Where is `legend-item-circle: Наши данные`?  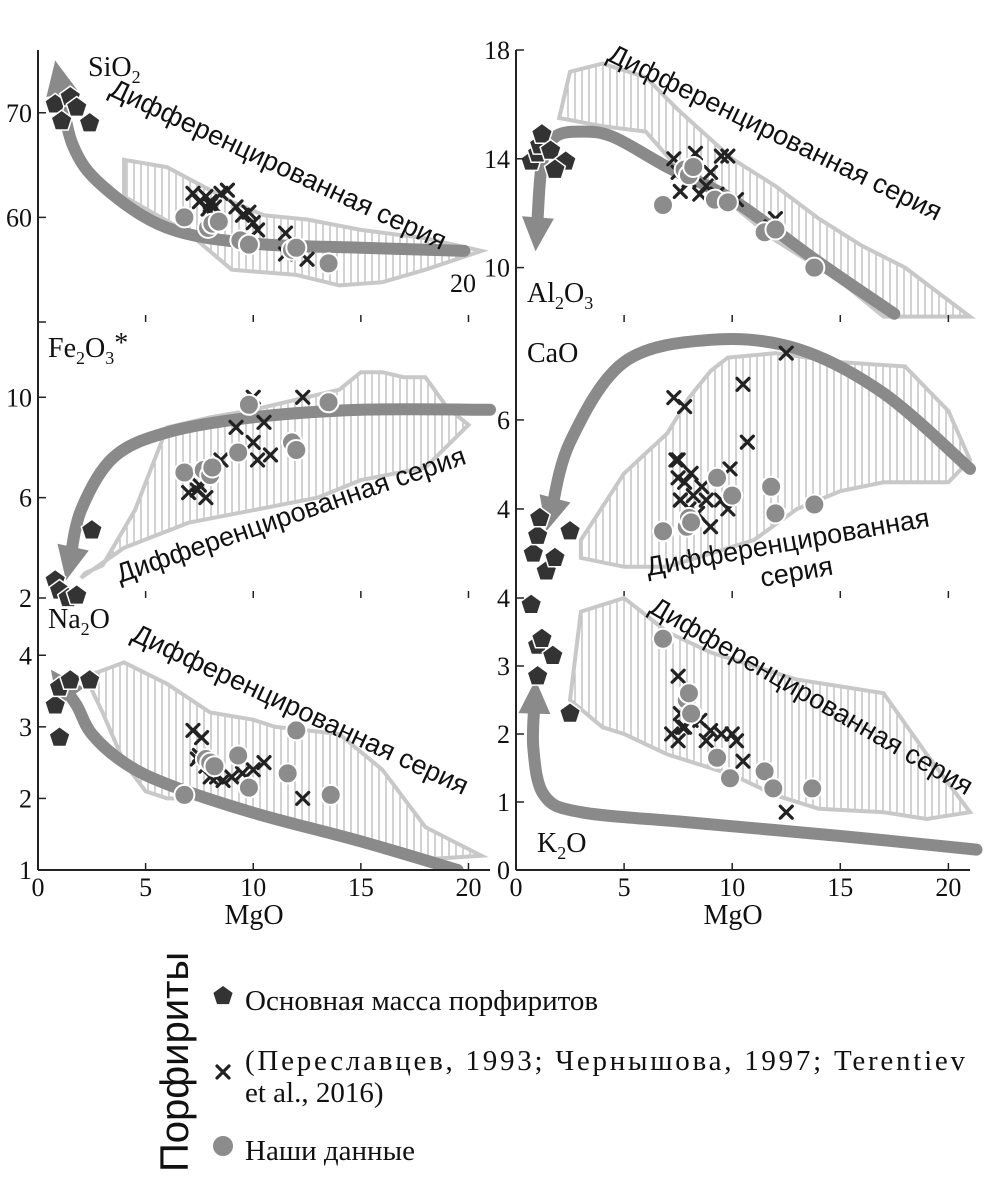
legend-item-circle: Наши данные is located at coordinates (313, 1150).